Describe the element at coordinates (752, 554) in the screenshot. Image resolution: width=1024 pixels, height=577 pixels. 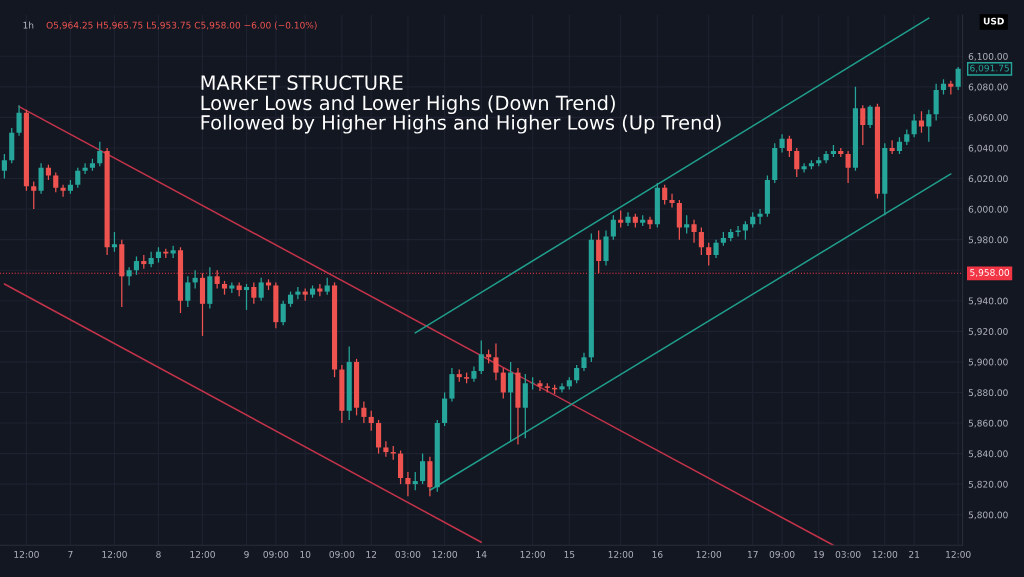
I see `x-tick-label: 17` at that location.